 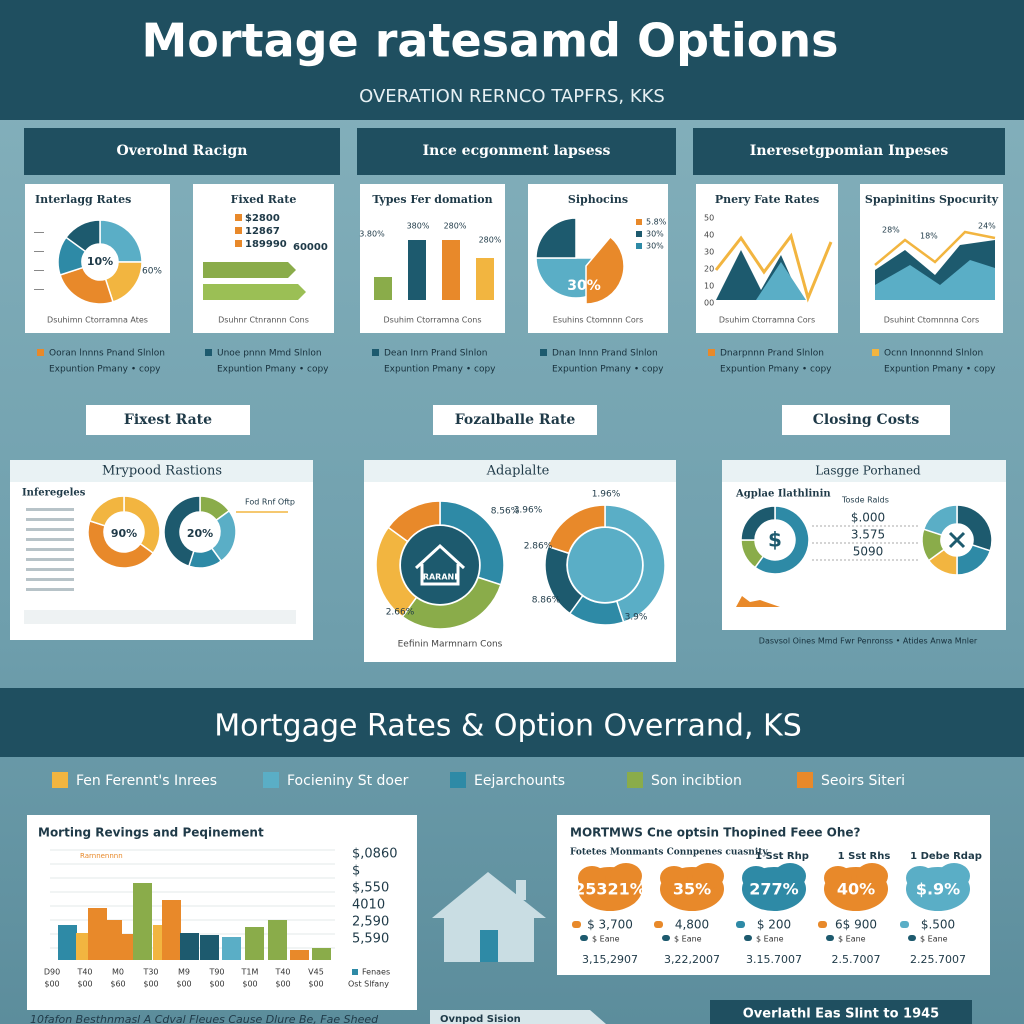 What do you see at coordinates (841, 1014) in the screenshot?
I see `footer-box-text: Overlathl Eas Slint to 1945` at bounding box center [841, 1014].